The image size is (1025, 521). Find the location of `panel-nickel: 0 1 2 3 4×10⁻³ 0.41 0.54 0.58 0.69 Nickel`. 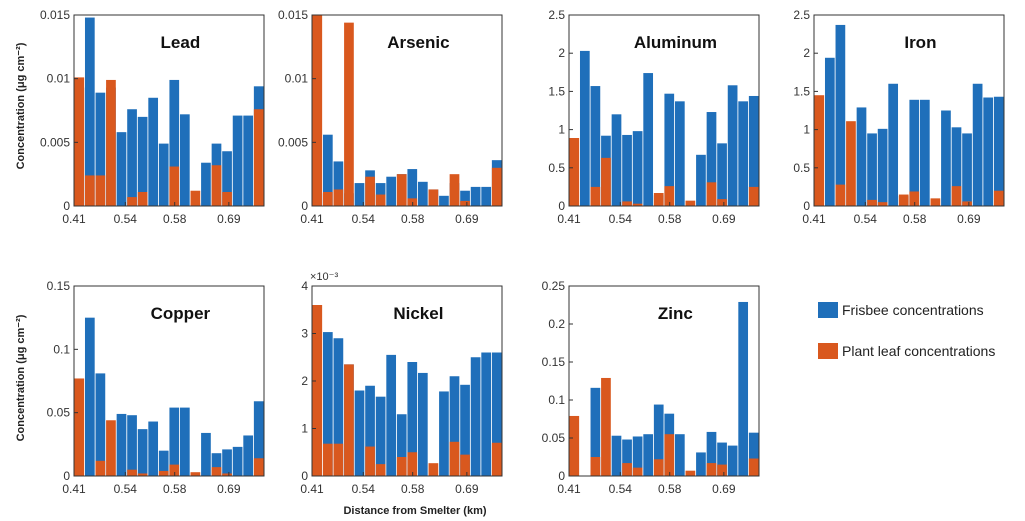

panel-nickel: 0 1 2 3 4×10⁻³ 0.41 0.54 0.58 0.69 Nickel is located at coordinates (401, 383).